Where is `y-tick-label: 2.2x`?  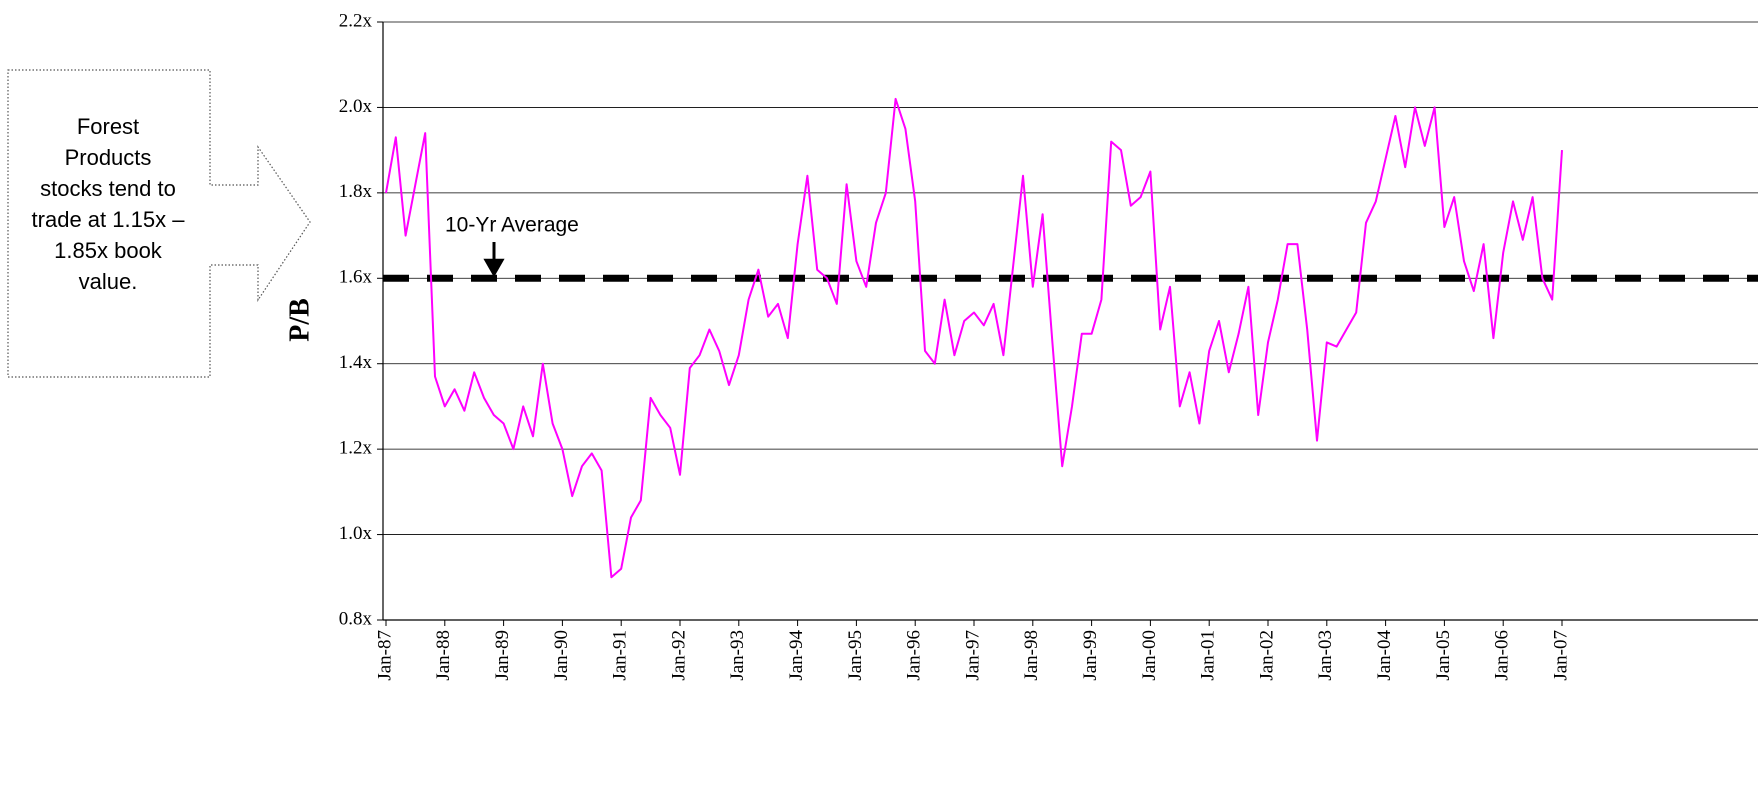
y-tick-label: 2.2x is located at coordinates (356, 20).